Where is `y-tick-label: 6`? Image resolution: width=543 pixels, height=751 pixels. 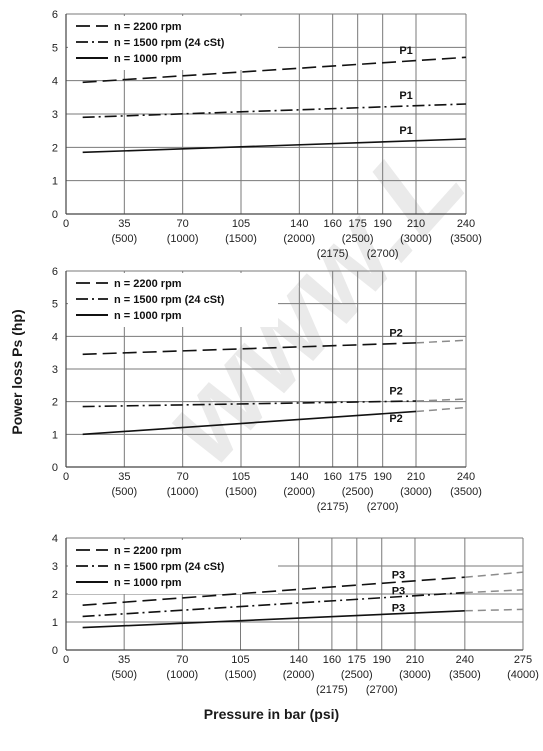
y-tick-label: 6 is located at coordinates (55, 15).